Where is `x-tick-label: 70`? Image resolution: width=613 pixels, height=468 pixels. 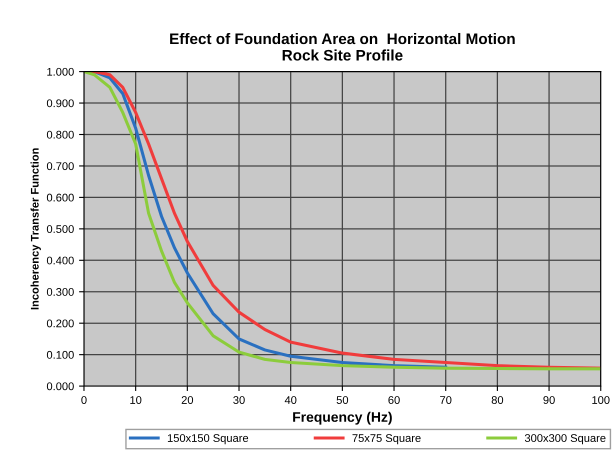
x-tick-label: 70 is located at coordinates (446, 400).